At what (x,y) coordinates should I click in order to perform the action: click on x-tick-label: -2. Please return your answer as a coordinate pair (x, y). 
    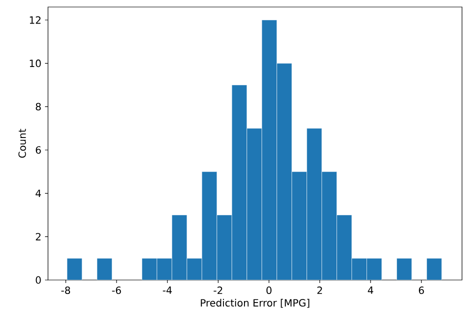
    Looking at the image, I should click on (218, 290).